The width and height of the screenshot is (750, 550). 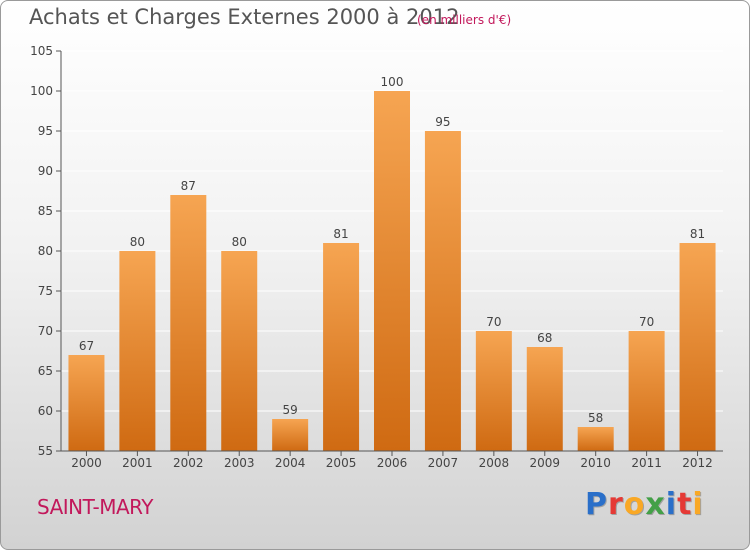 What do you see at coordinates (41, 91) in the screenshot?
I see `y-tick-label: 100` at bounding box center [41, 91].